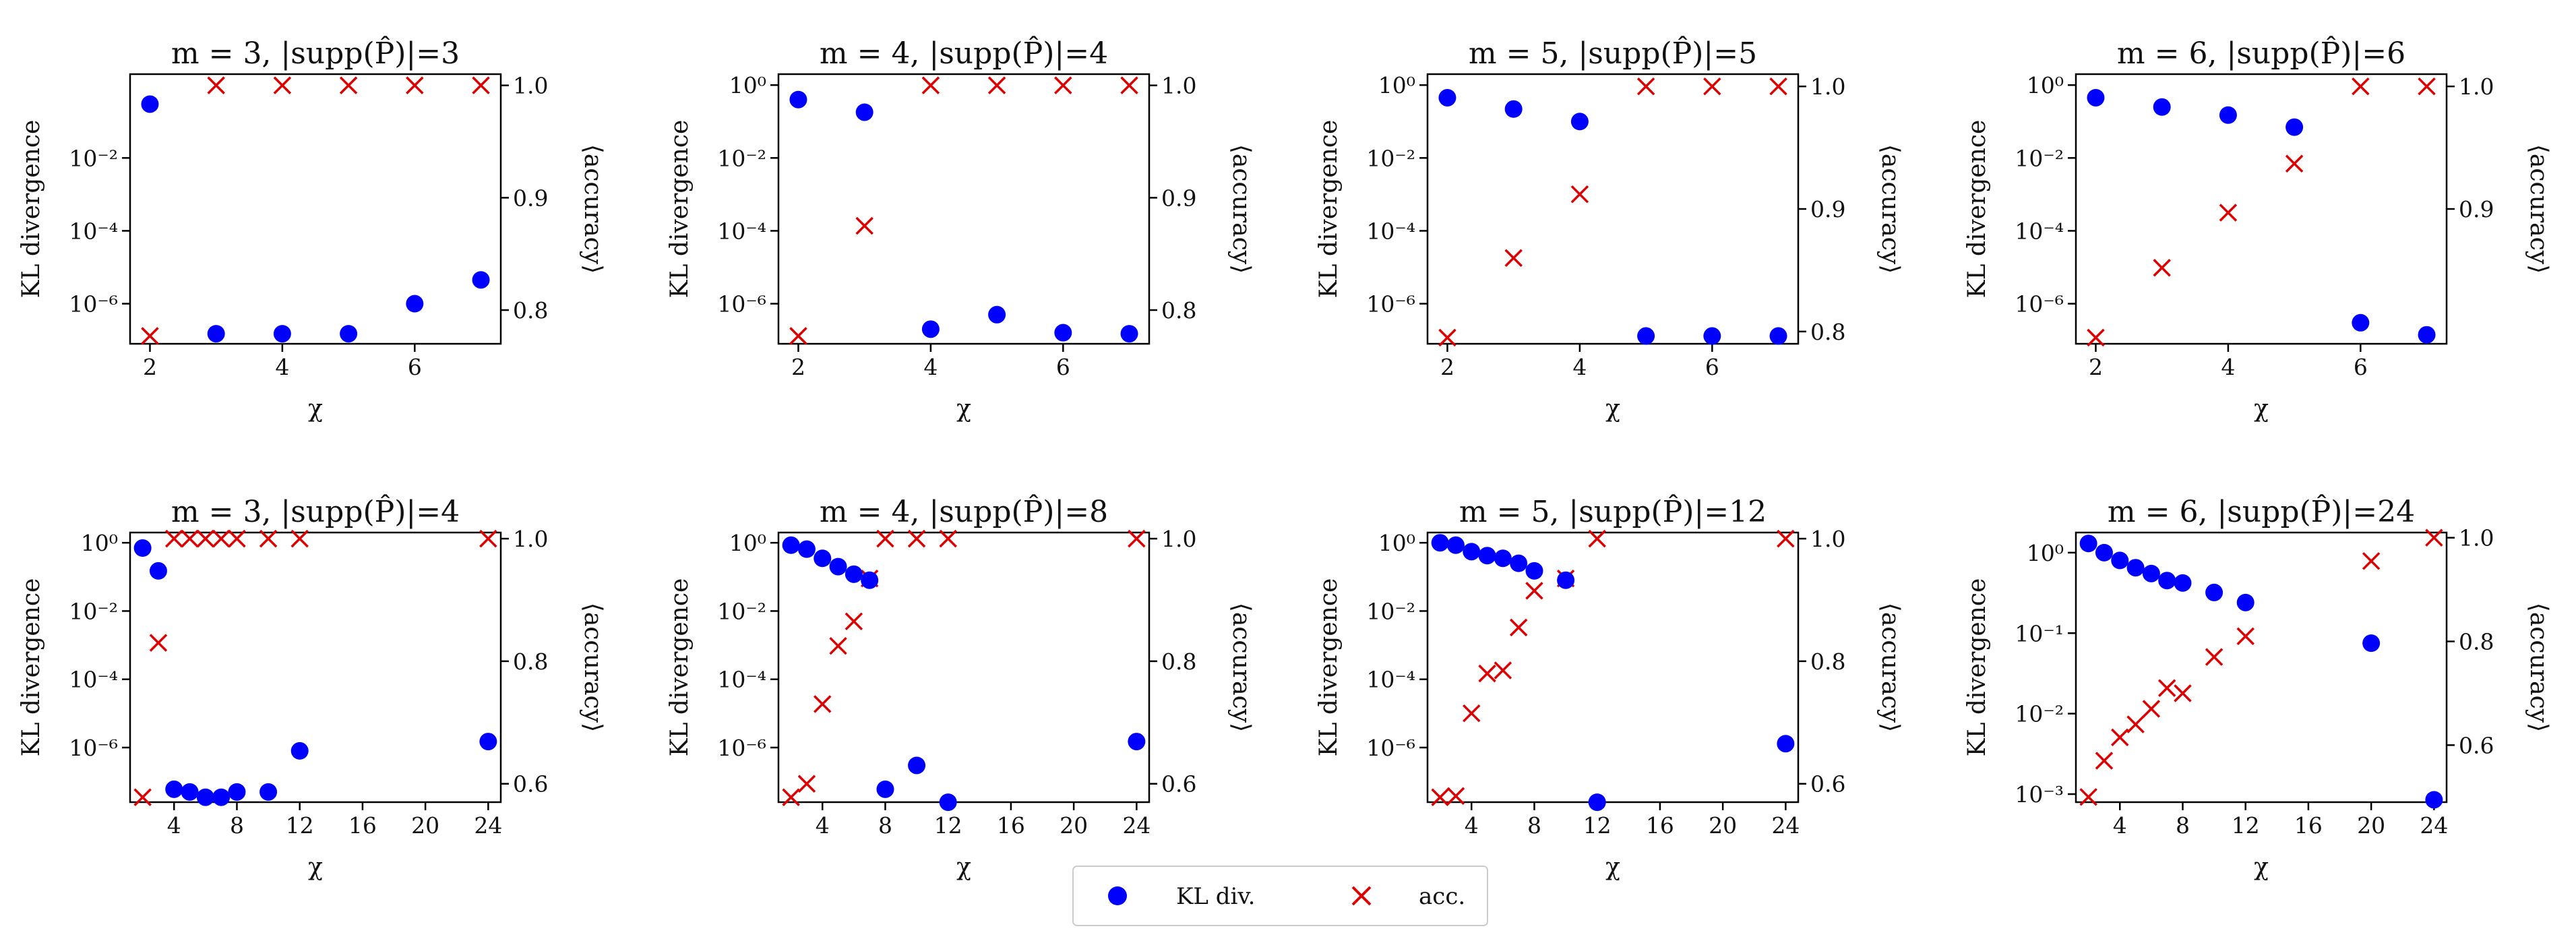 This screenshot has height=939, width=2576. Describe the element at coordinates (415, 367) in the screenshot. I see `x-tick-label: 6` at that location.